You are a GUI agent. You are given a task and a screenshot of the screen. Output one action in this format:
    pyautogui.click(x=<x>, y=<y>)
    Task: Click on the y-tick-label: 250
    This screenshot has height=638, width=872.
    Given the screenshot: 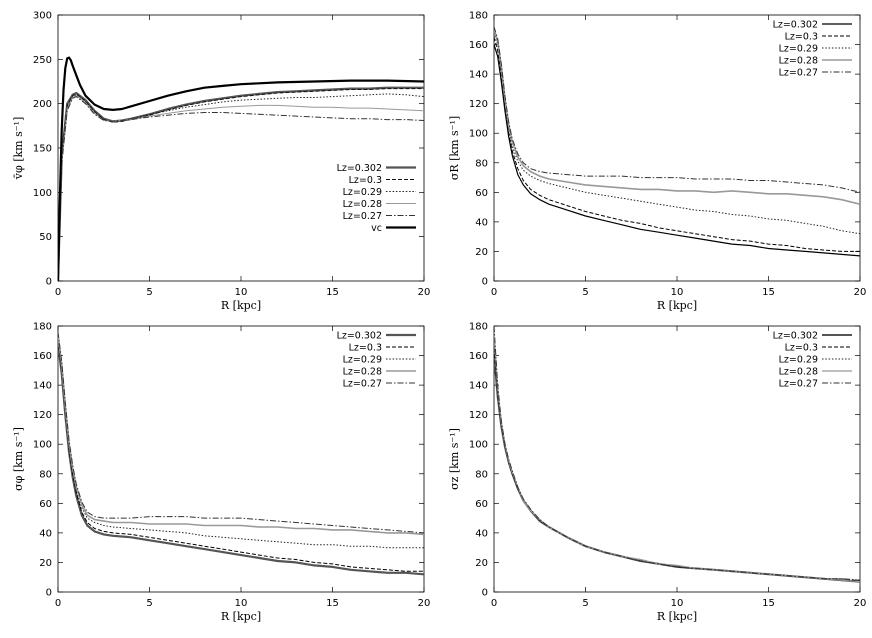 What is the action you would take?
    pyautogui.click(x=42, y=60)
    